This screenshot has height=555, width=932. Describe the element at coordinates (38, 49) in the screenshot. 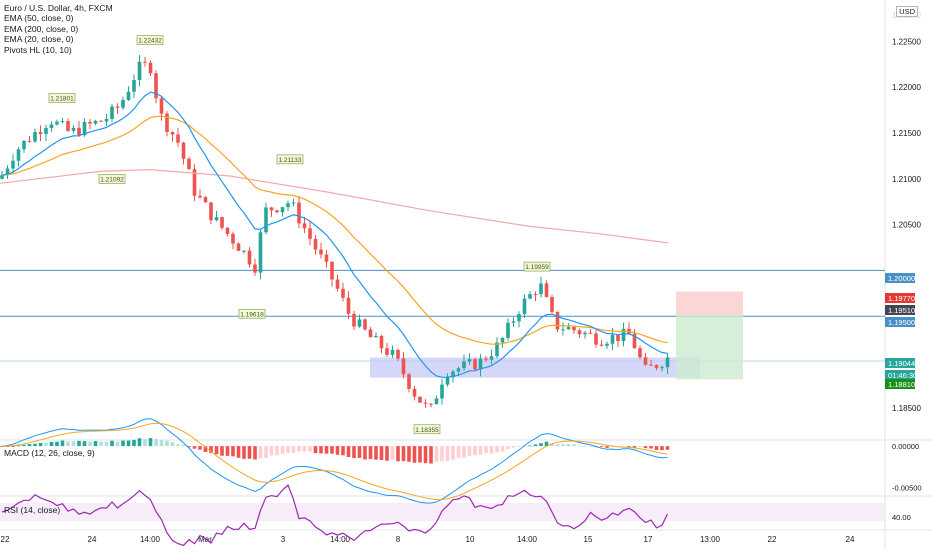

I see `legend-pivots: Pivots HL (10, 10)` at that location.